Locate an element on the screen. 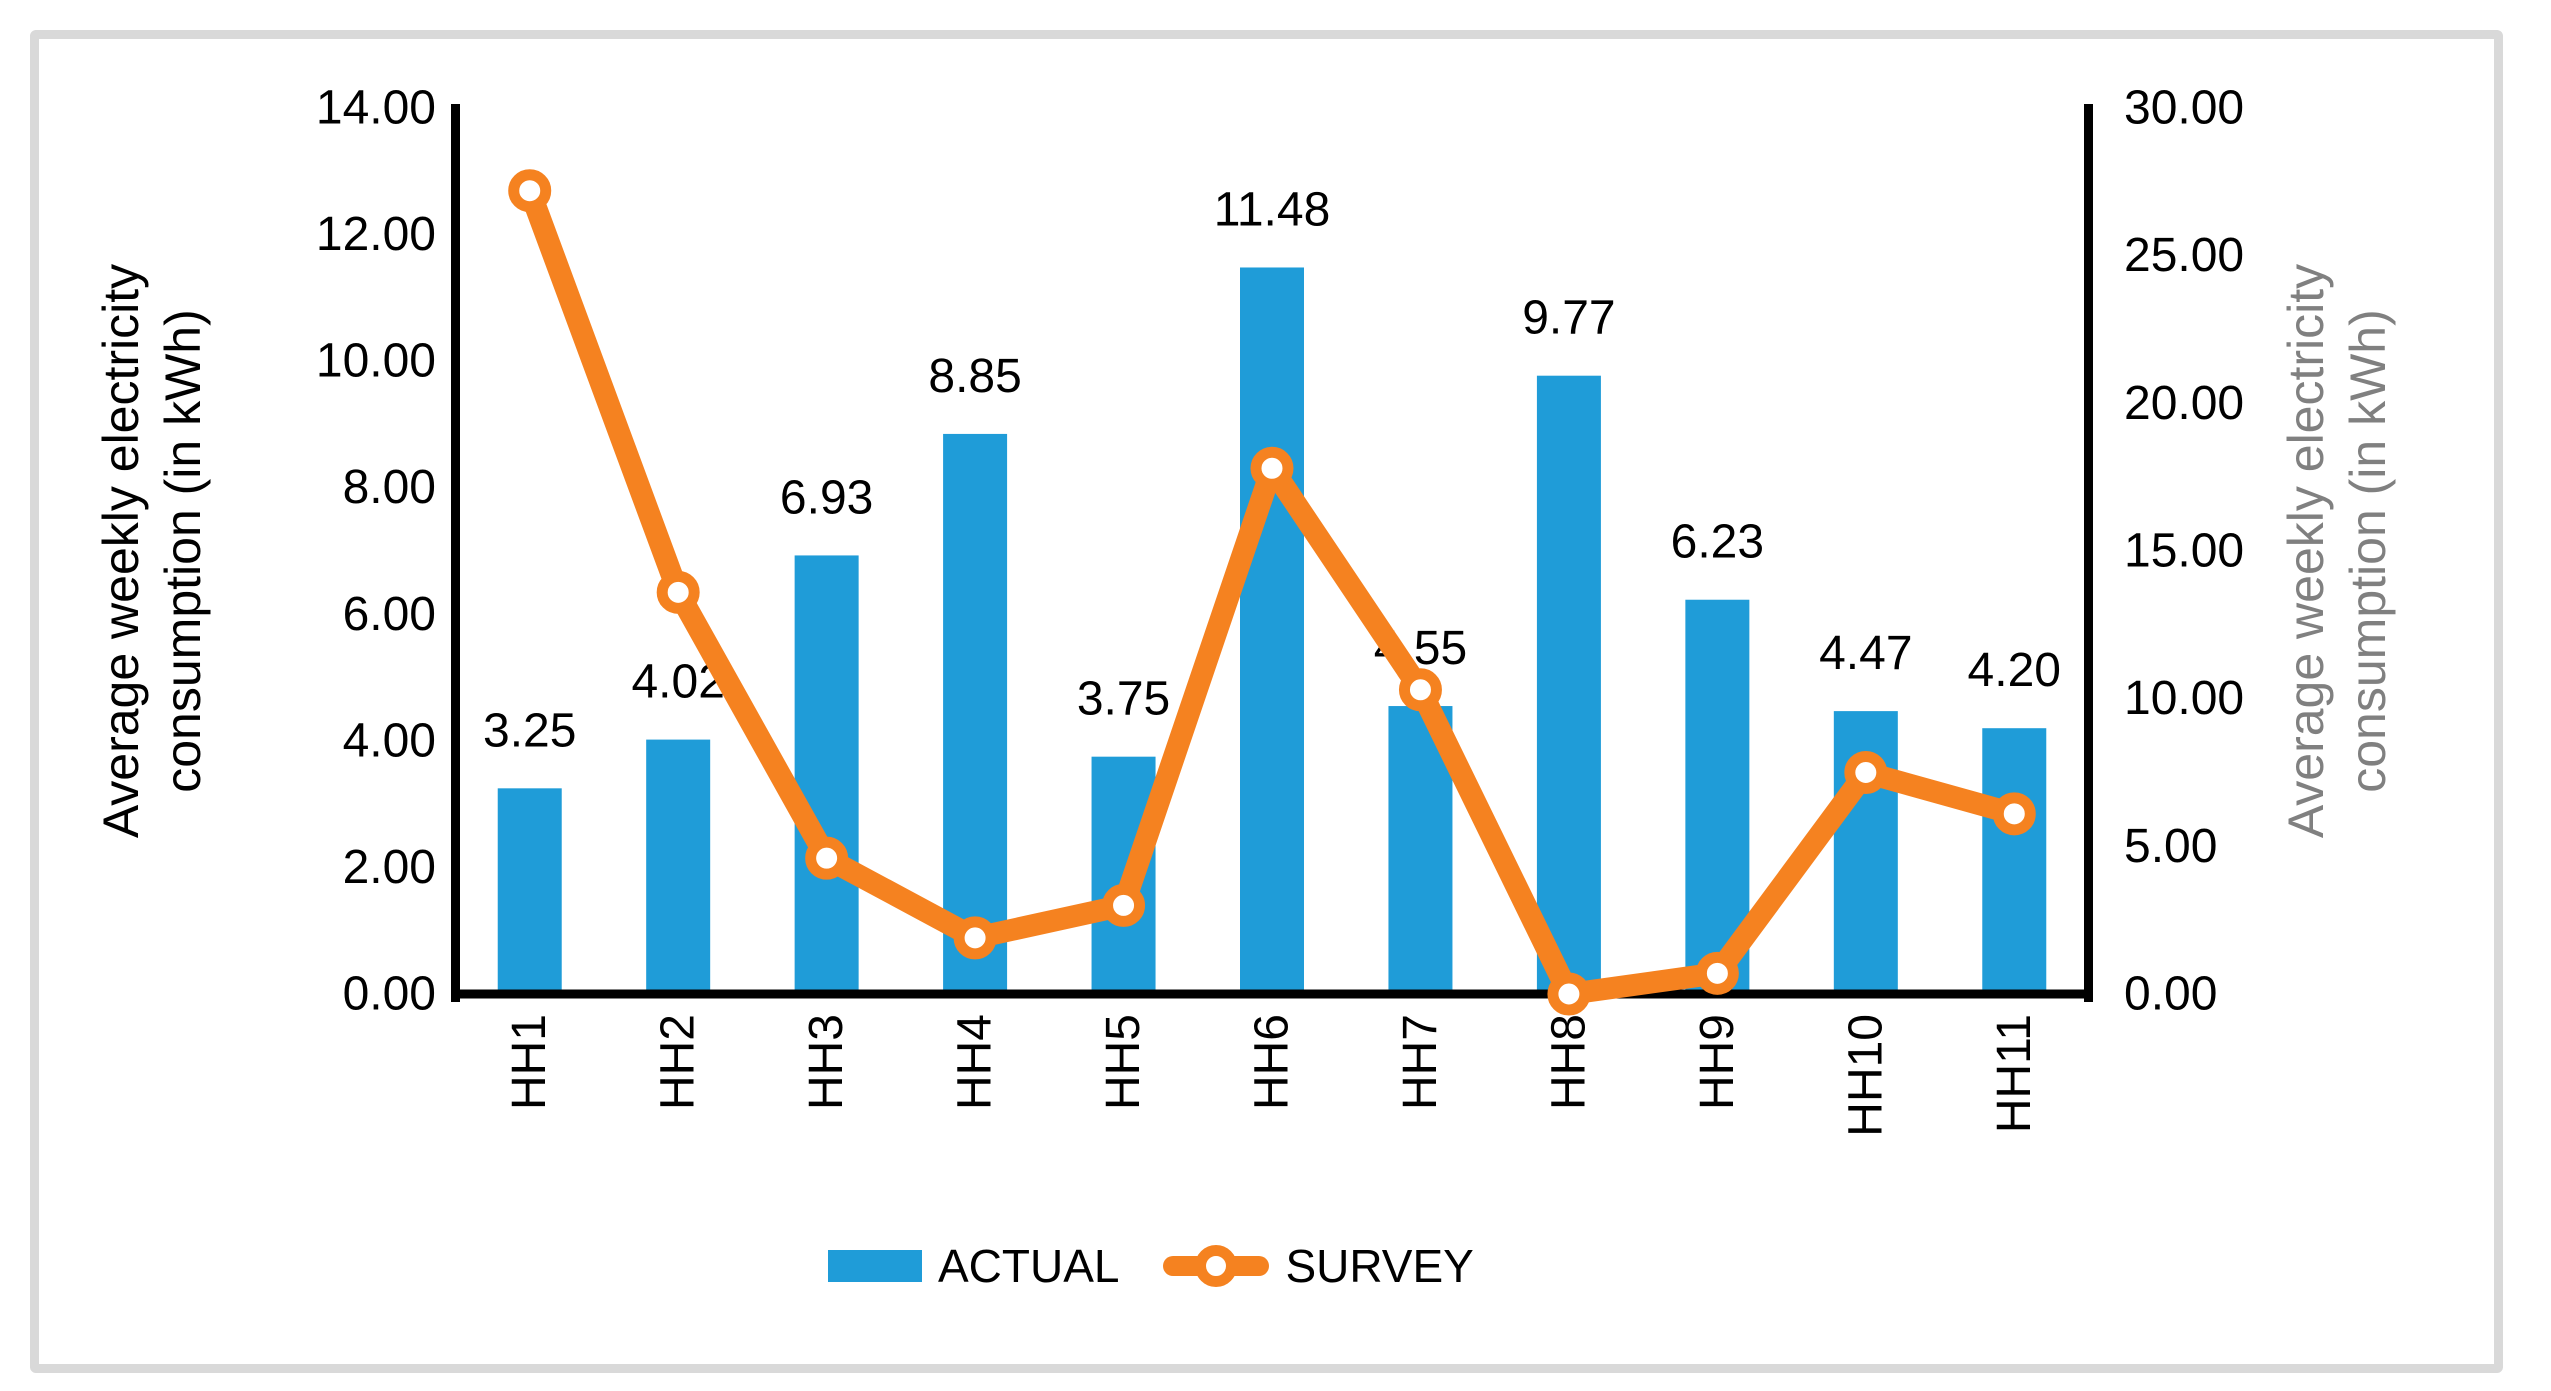  bar-HH8 is located at coordinates (1568, 684).